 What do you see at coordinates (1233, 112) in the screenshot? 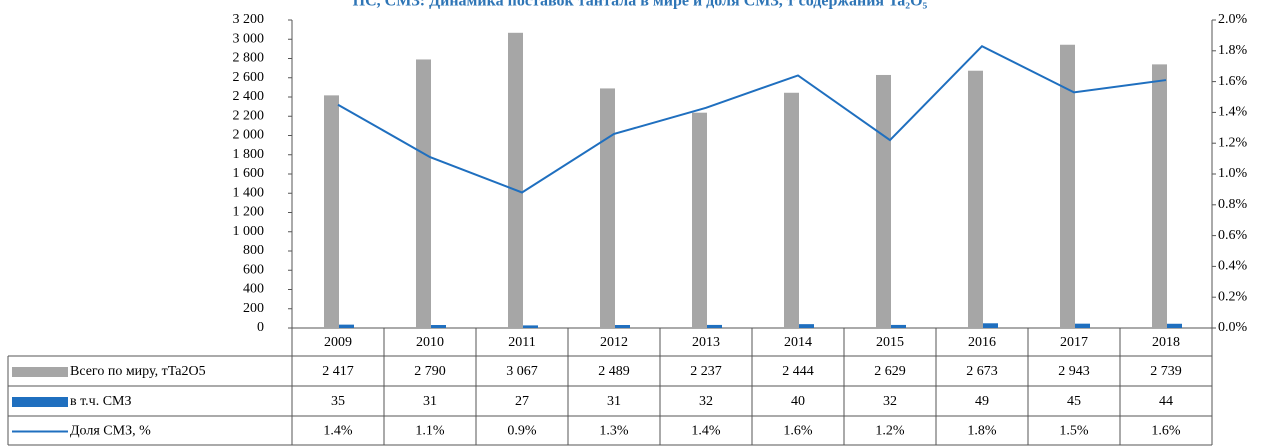
I see `y2-tick-label: 1.4%` at bounding box center [1233, 112].